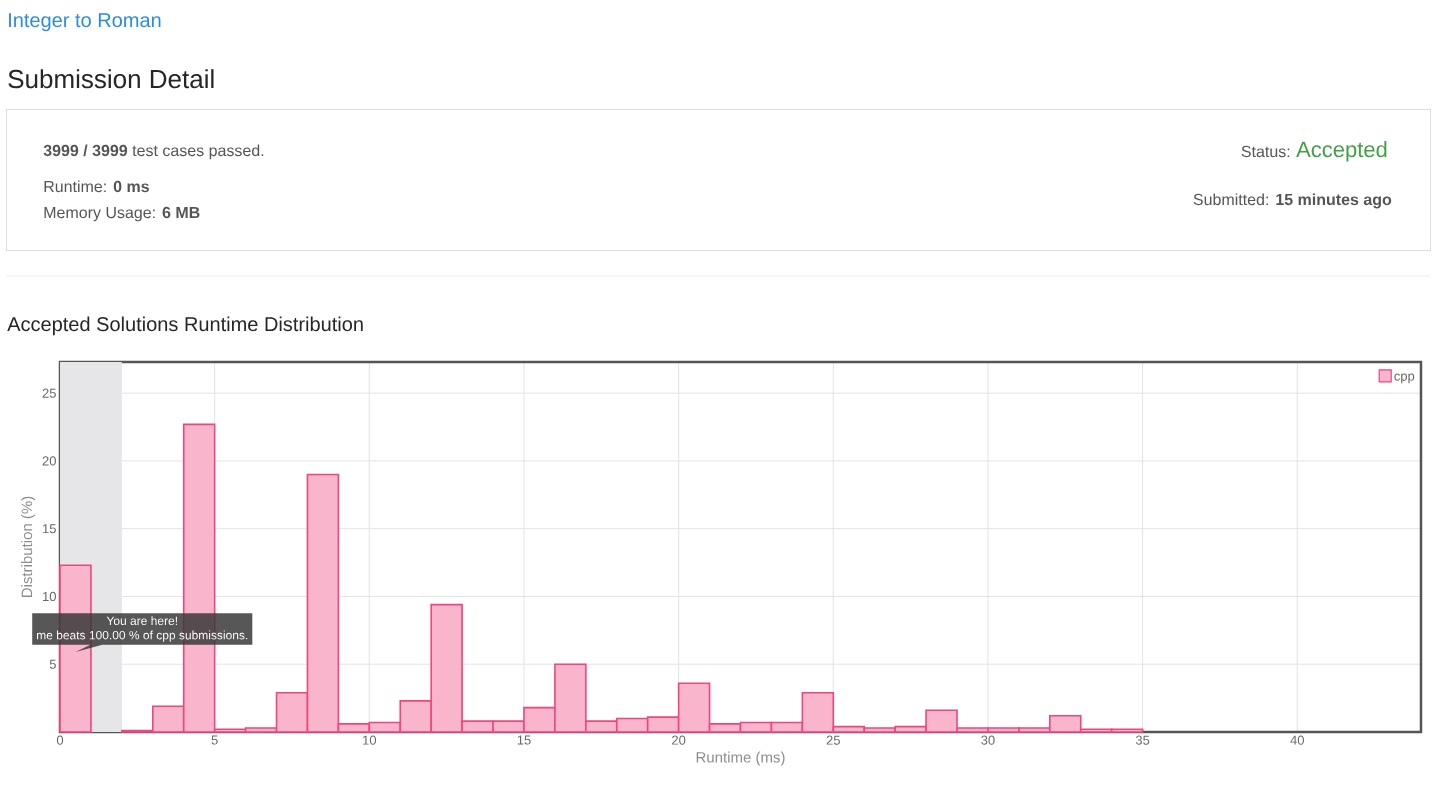 The width and height of the screenshot is (1442, 790). What do you see at coordinates (1292, 201) in the screenshot?
I see `text: Submitted: 15 minutes ago` at bounding box center [1292, 201].